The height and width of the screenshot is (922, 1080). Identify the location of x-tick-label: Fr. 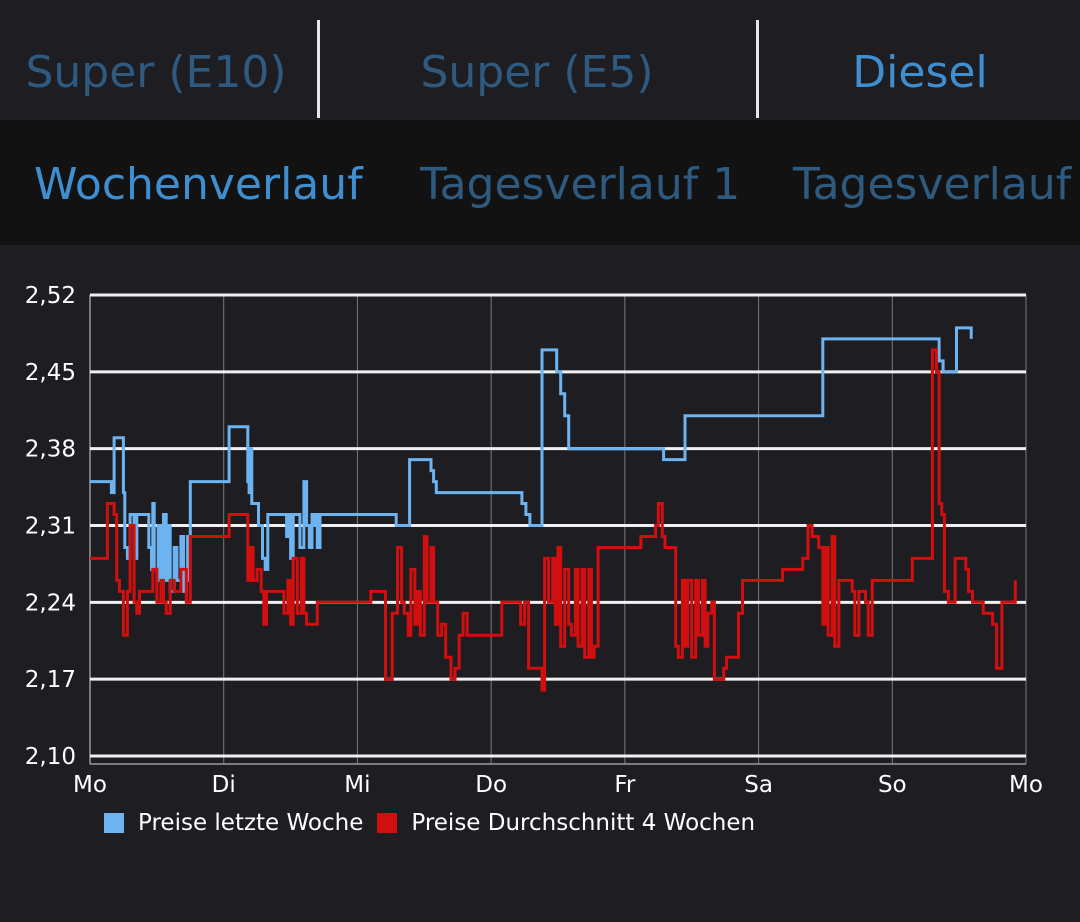
(625, 785).